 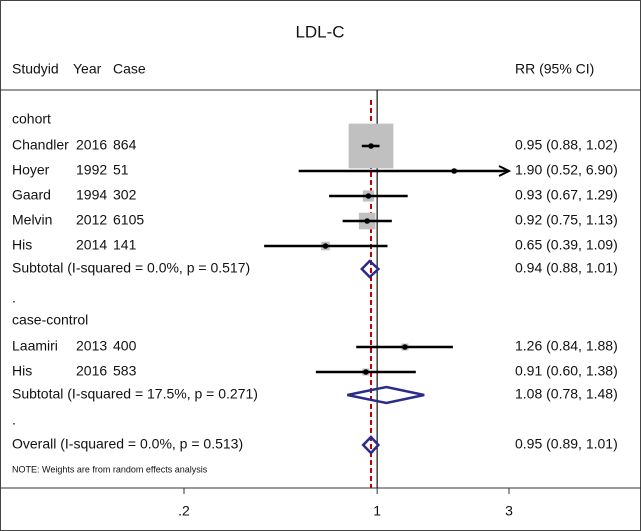 I want to click on study-year: 2014, so click(x=91, y=245).